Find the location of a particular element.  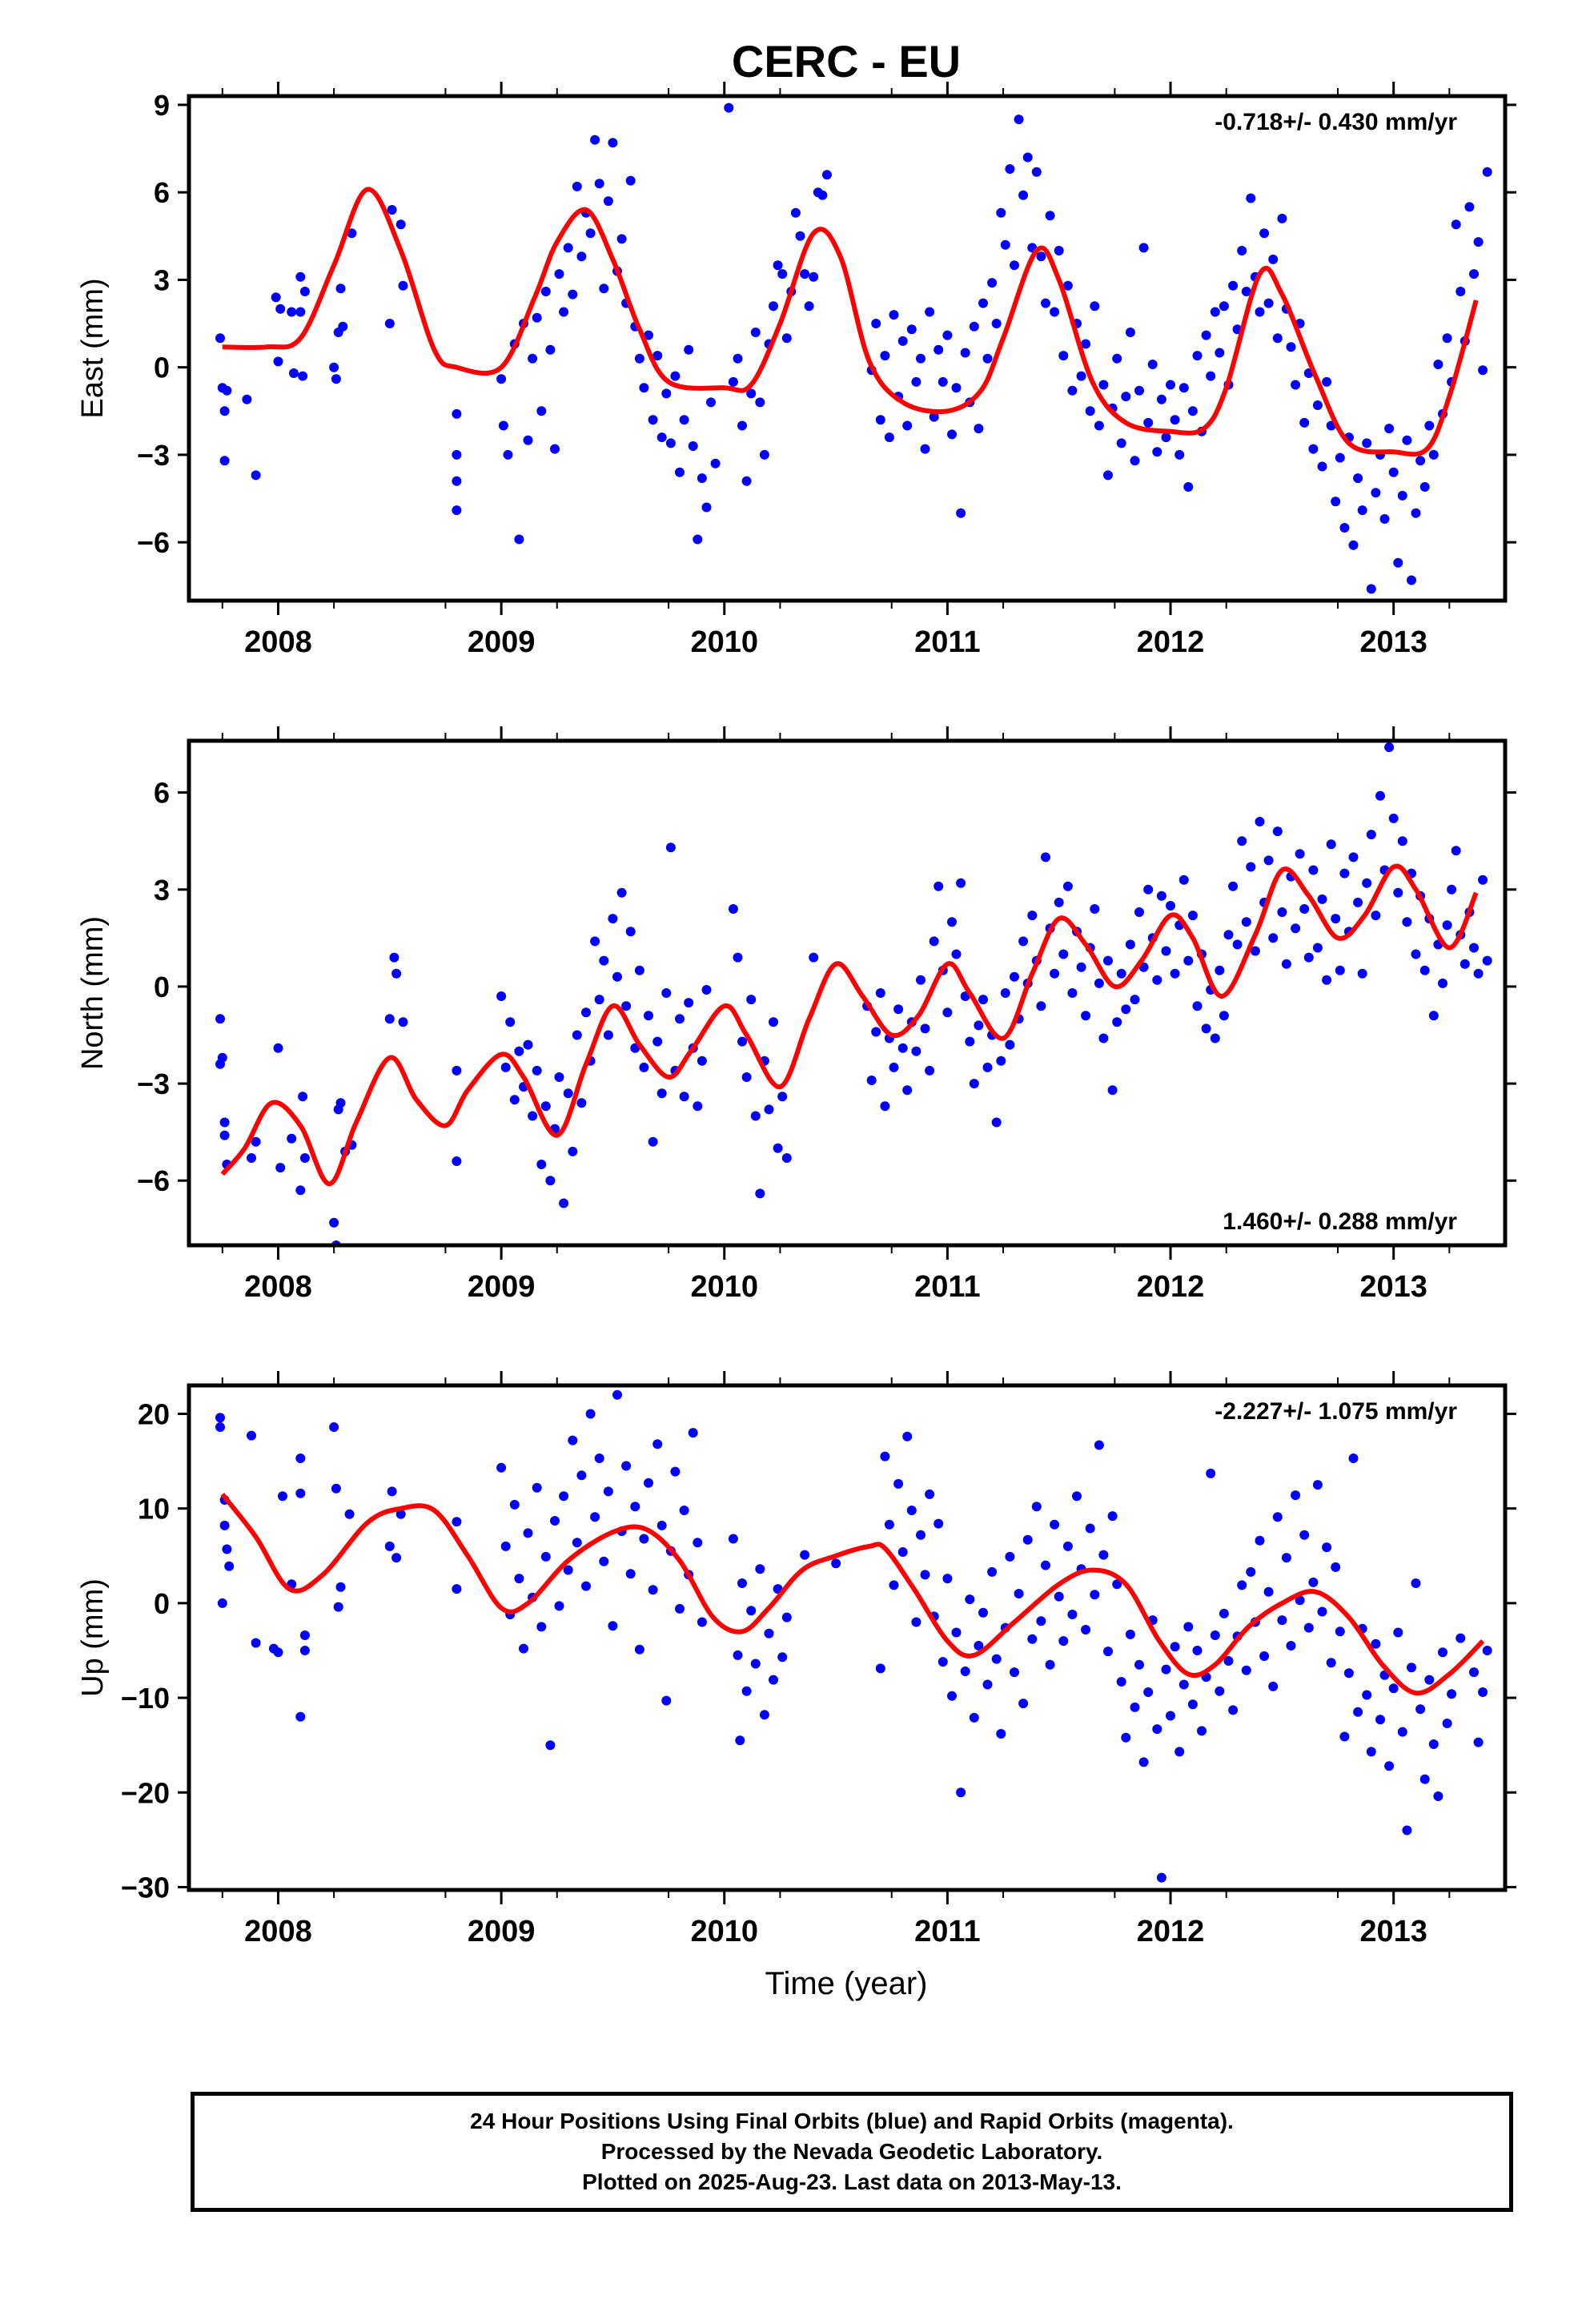

x-tick-label: 2008 is located at coordinates (278, 642).